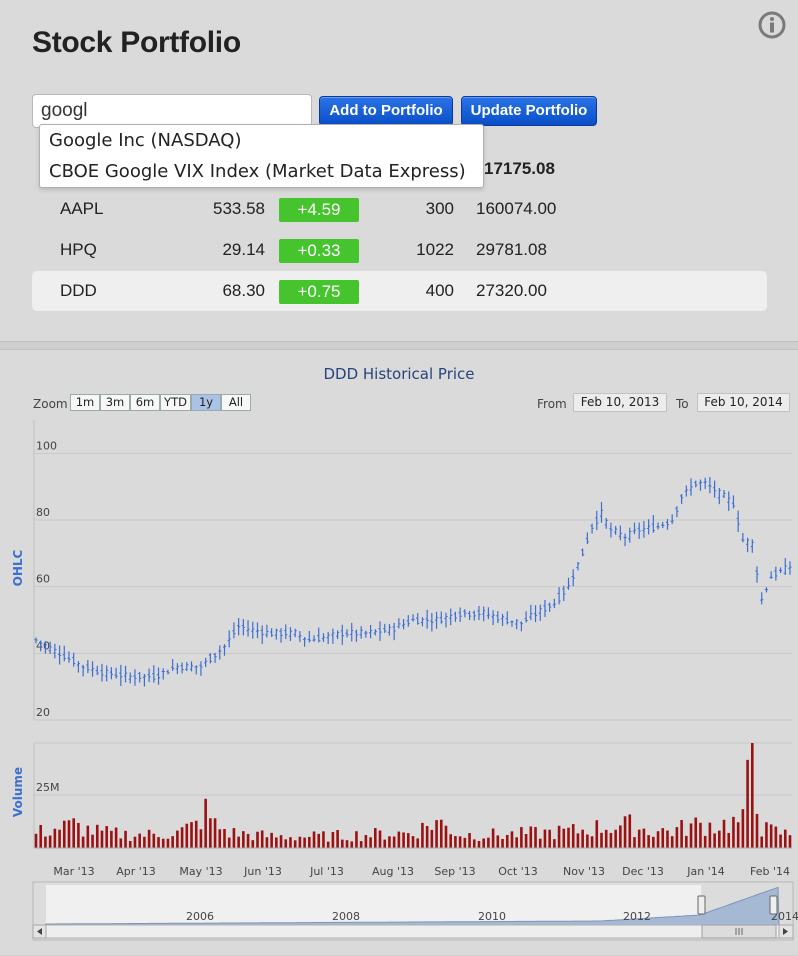  I want to click on add-to-portfolio-button: Add to Portfolio, so click(386, 111).